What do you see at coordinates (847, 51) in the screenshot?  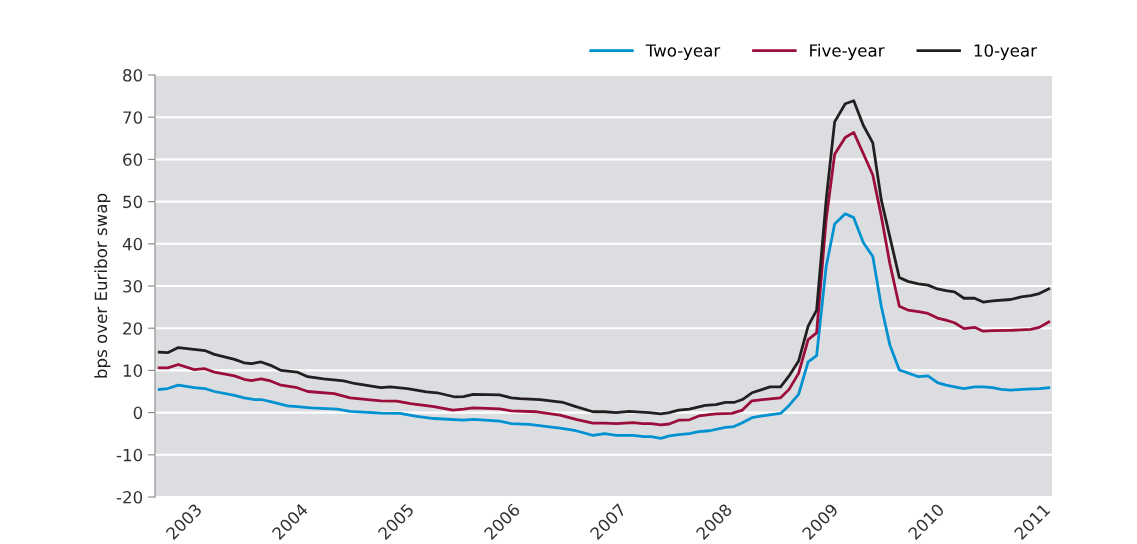 I see `legend-label: Five-year` at bounding box center [847, 51].